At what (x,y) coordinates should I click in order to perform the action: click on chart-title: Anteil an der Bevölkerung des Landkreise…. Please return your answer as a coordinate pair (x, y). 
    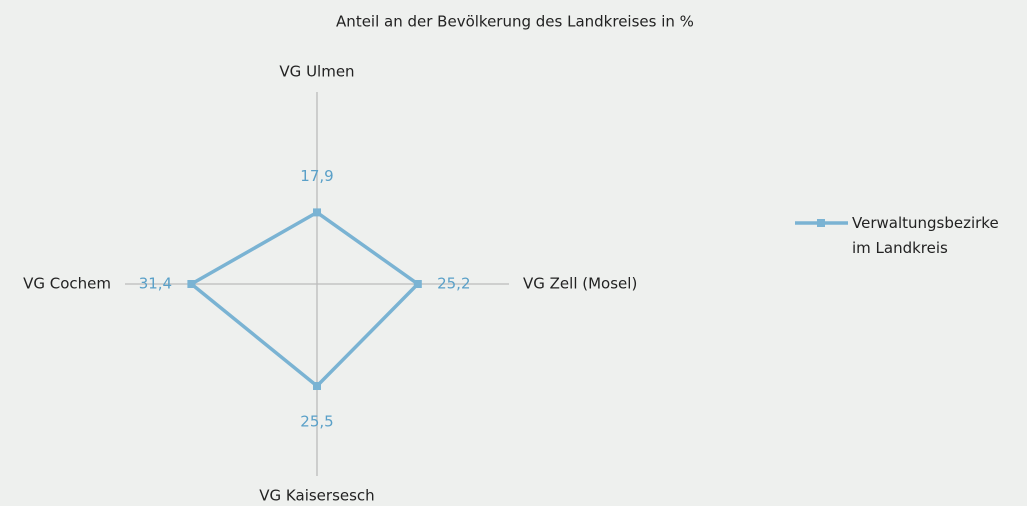
    Looking at the image, I should click on (515, 22).